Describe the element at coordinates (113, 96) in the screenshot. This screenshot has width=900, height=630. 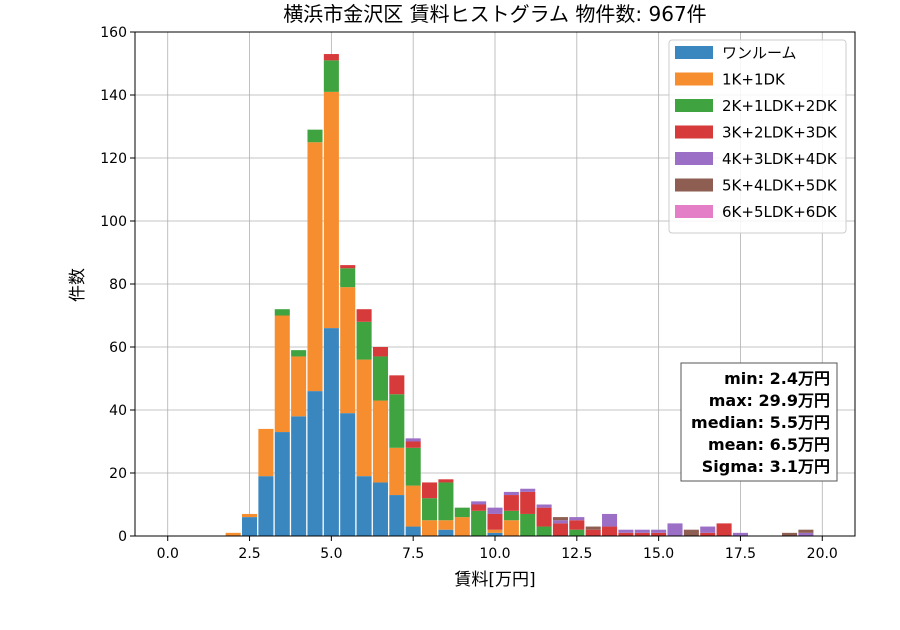
I see `y-tick-label: 140` at that location.